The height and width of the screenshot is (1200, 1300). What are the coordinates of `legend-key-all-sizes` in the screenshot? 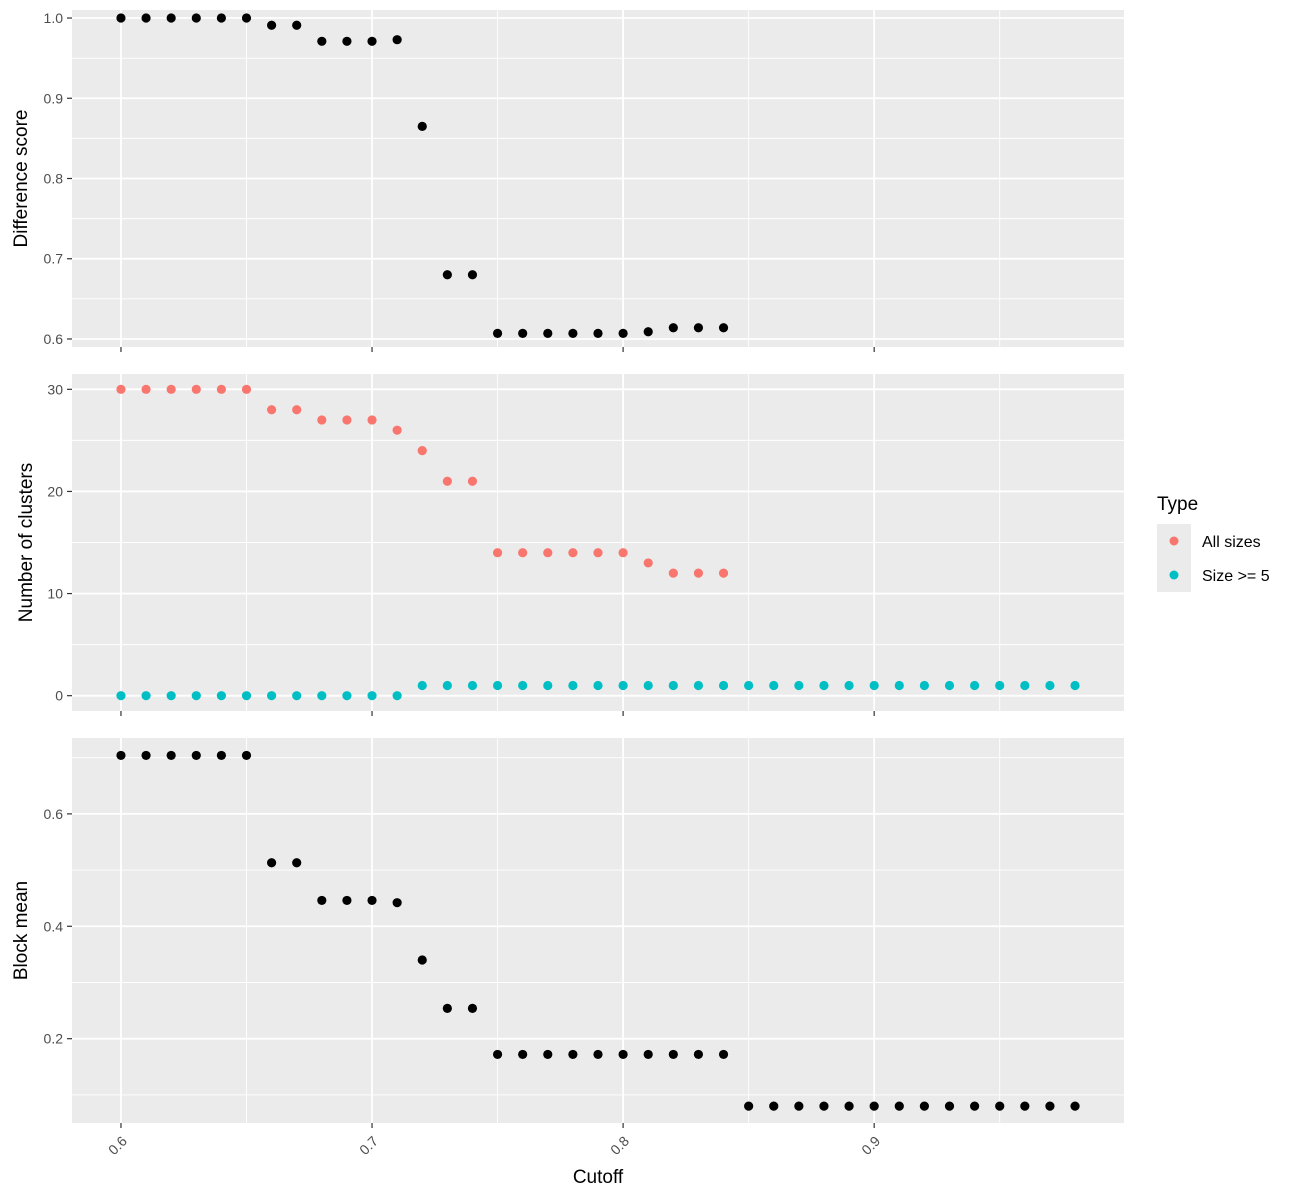 It's located at (1174, 541).